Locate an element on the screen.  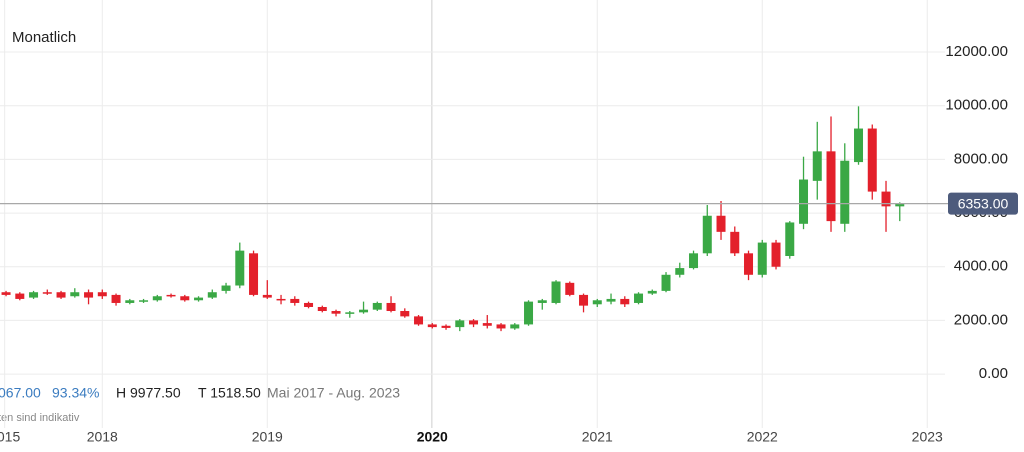
y-tick-label: 8000.00 is located at coordinates (981, 158).